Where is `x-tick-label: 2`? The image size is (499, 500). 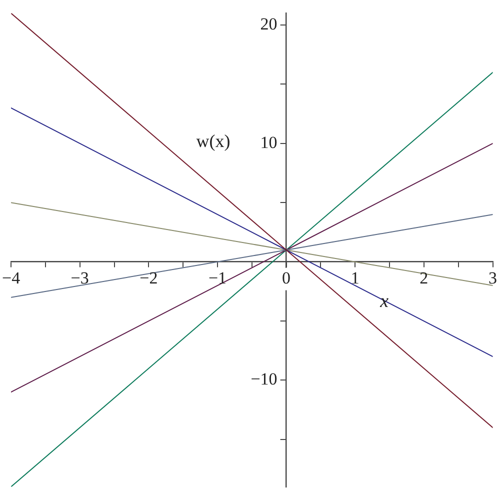
x-tick-label: 2 is located at coordinates (424, 278).